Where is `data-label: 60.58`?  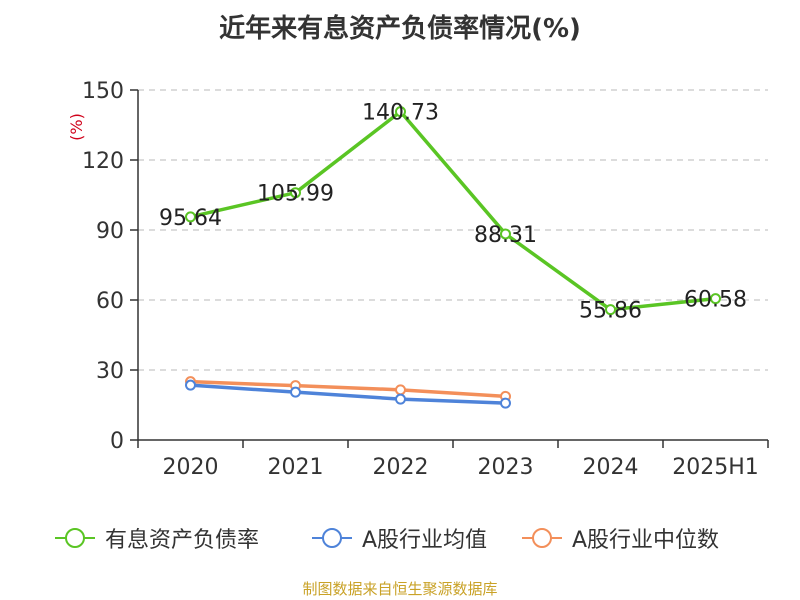 data-label: 60.58 is located at coordinates (715, 300).